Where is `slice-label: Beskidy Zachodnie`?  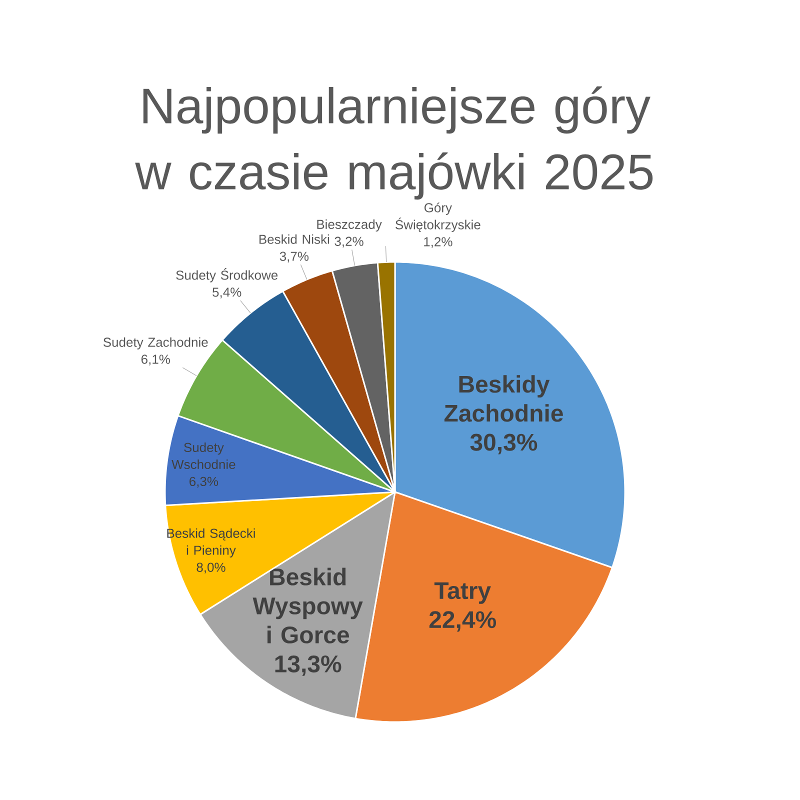
slice-label: Beskidy Zachodnie is located at coordinates (503, 398).